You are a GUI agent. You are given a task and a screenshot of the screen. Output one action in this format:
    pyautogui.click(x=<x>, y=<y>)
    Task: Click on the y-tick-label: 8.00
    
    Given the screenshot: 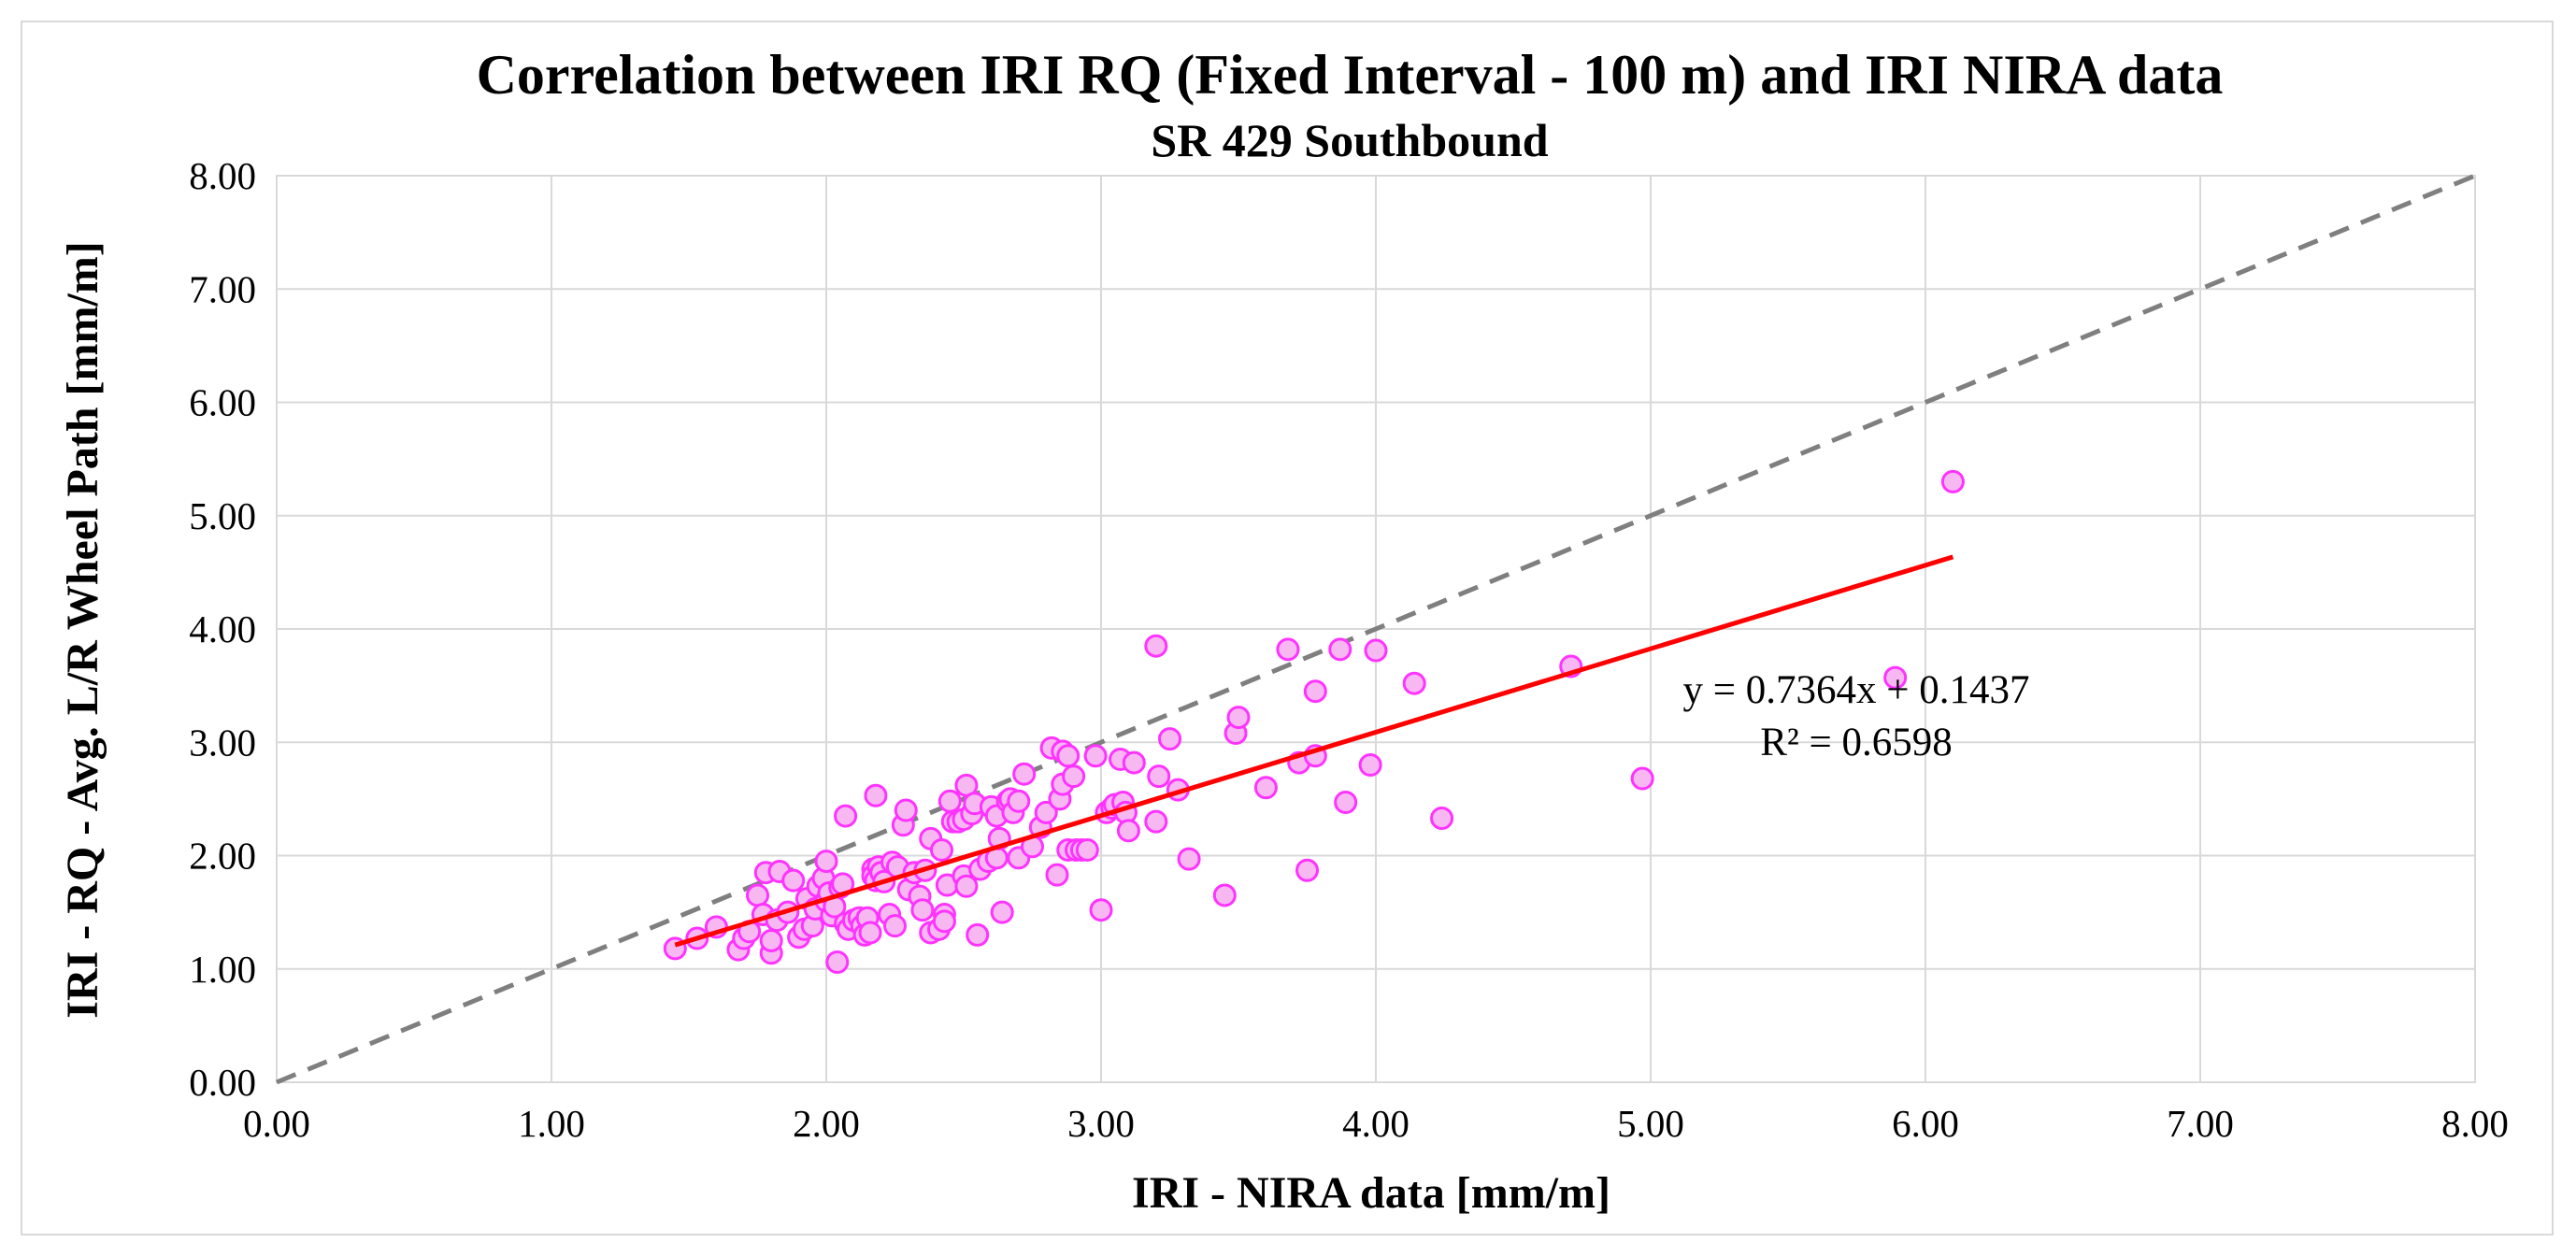 What is the action you would take?
    pyautogui.click(x=222, y=175)
    